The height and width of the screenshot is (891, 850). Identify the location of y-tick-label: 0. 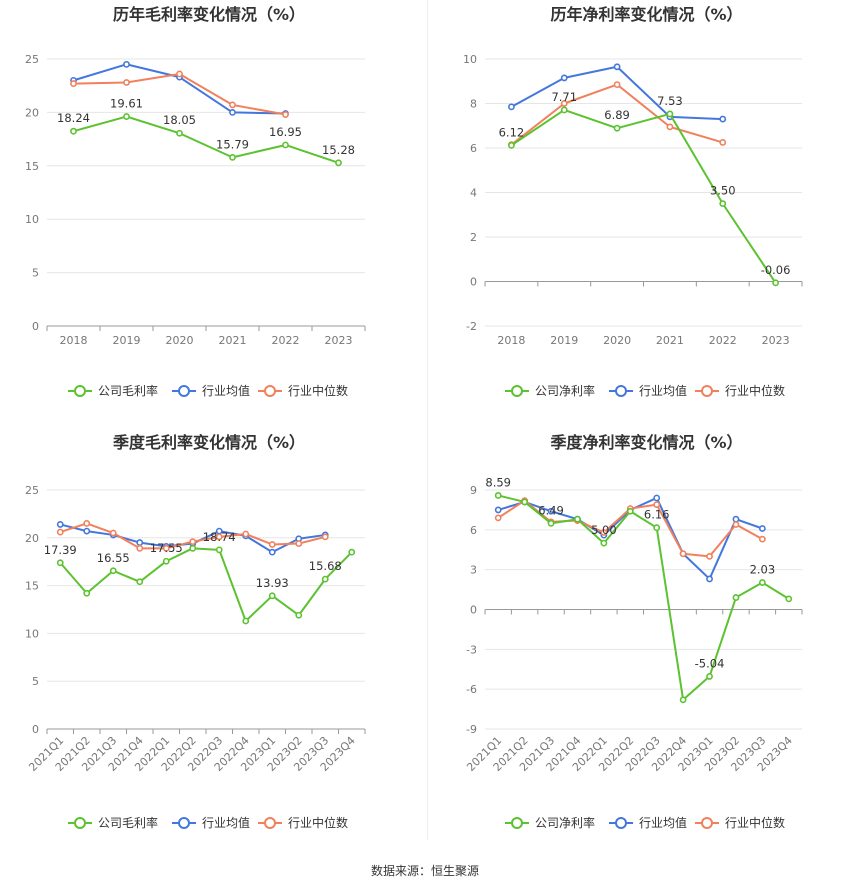
(35, 729).